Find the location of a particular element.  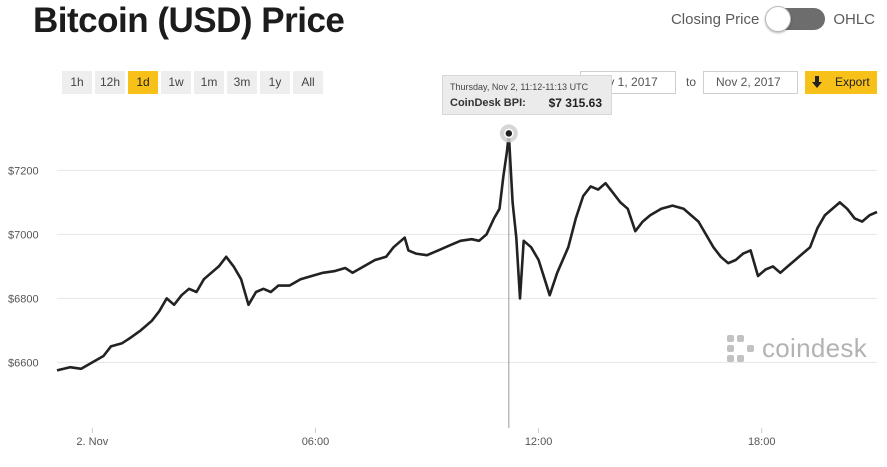

range-1w: 1w is located at coordinates (176, 82).